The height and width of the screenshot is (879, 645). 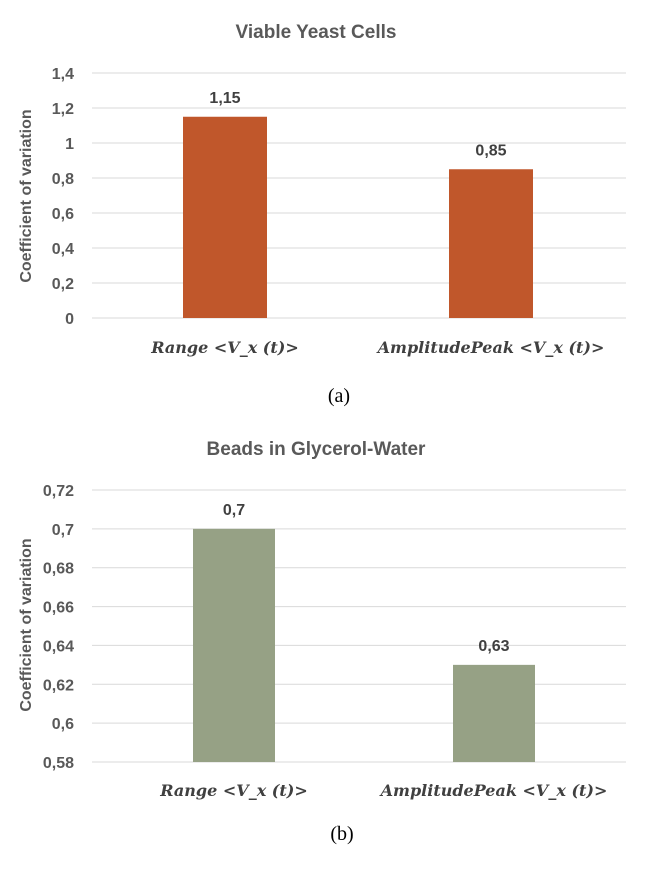 What do you see at coordinates (358, 217) in the screenshot?
I see `chart-a-bars` at bounding box center [358, 217].